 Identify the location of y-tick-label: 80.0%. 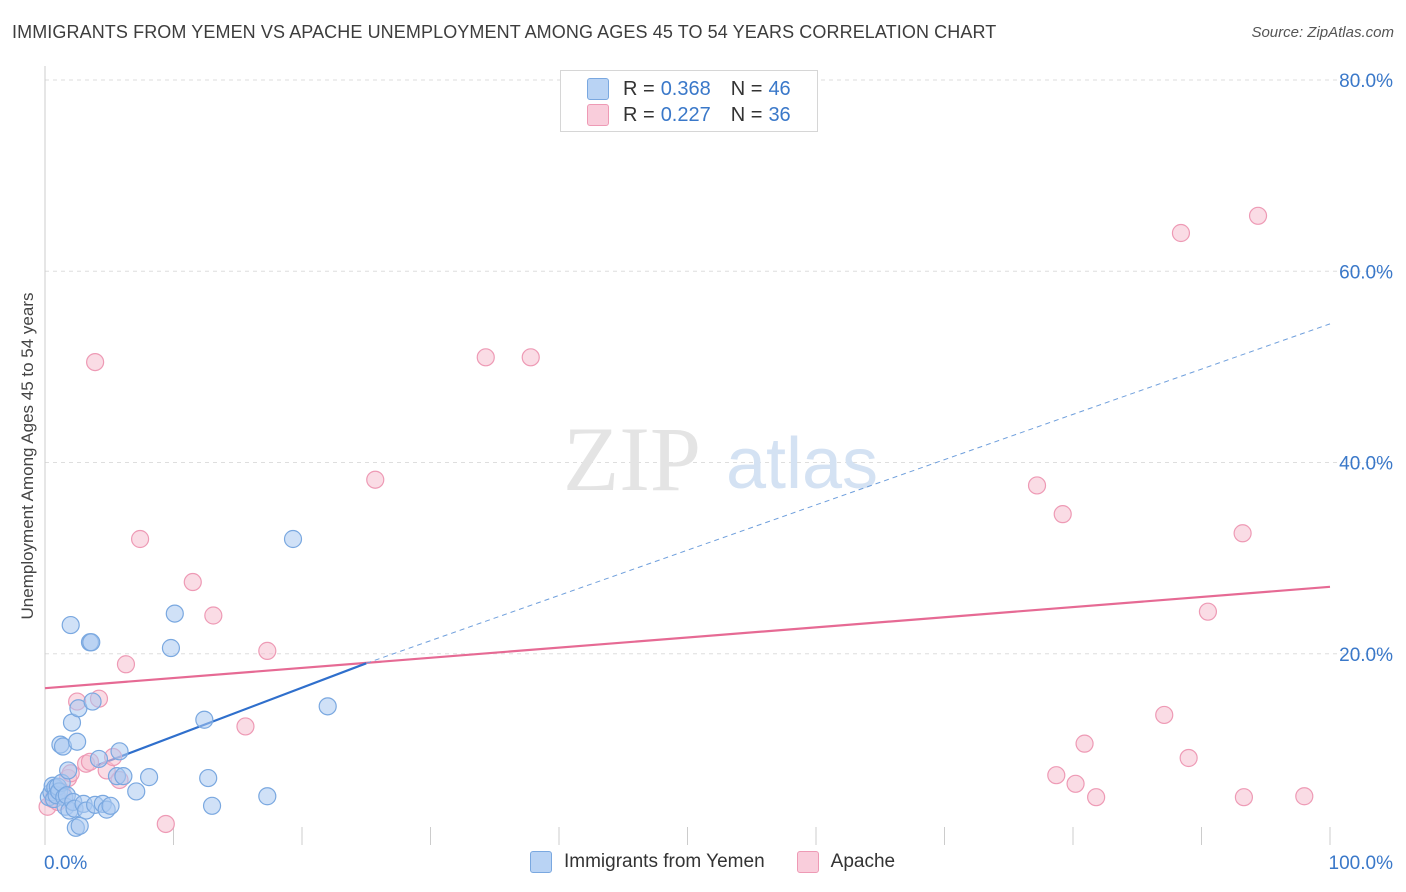
(1366, 81).